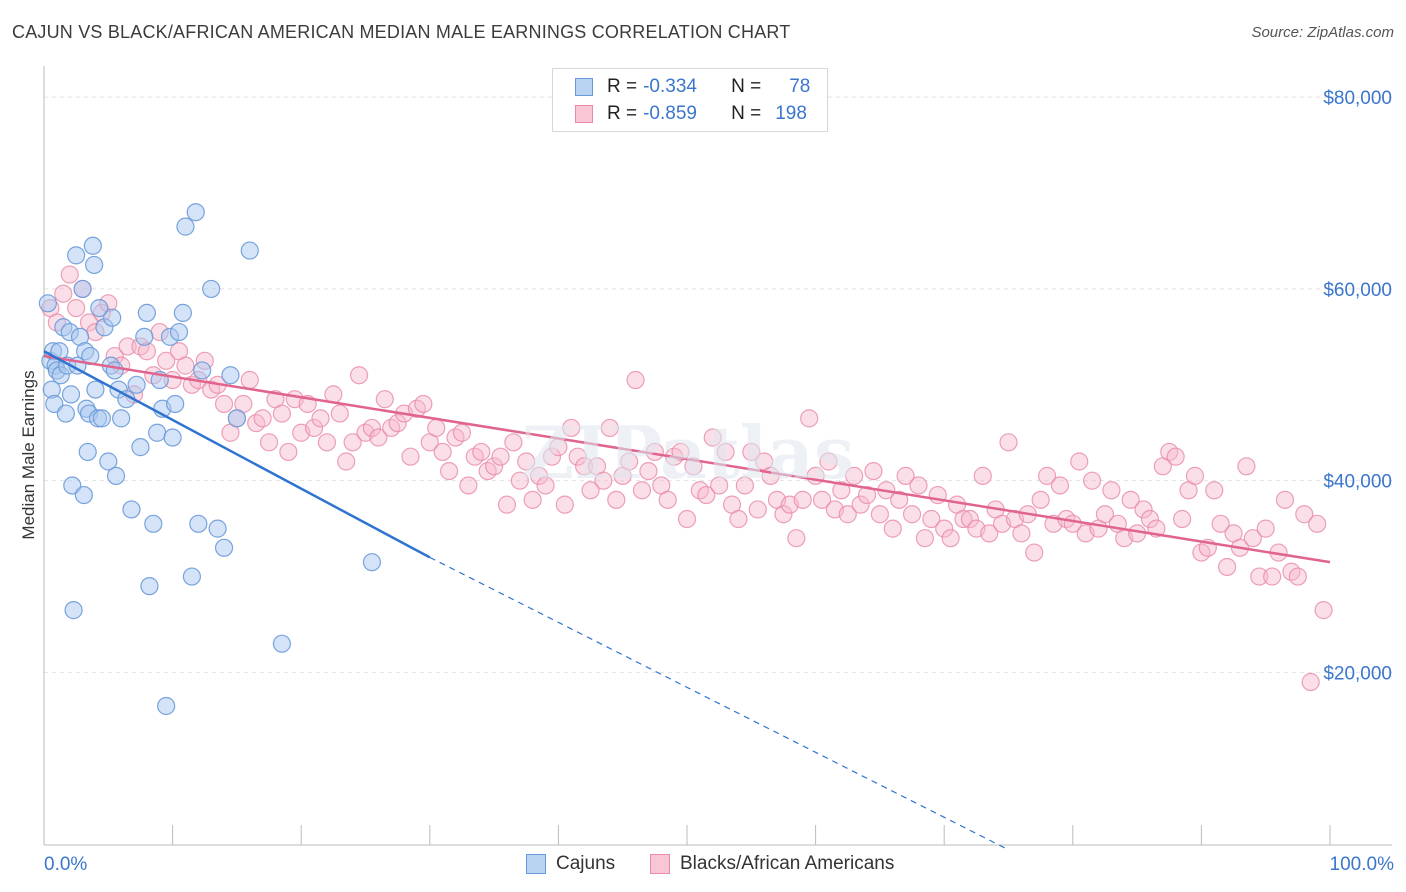  I want to click on y-tick-label: $40,000, so click(1357, 482).